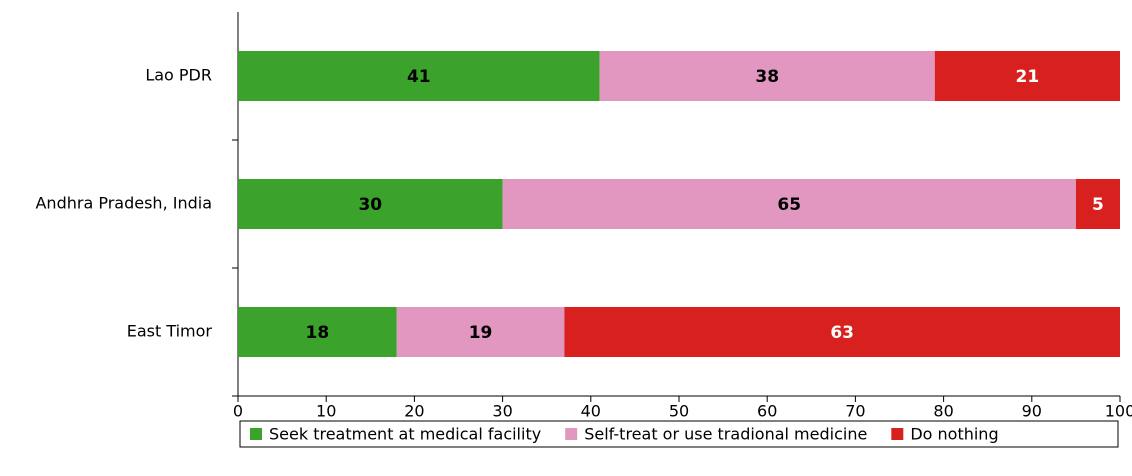  I want to click on data-label: 65, so click(789, 205).